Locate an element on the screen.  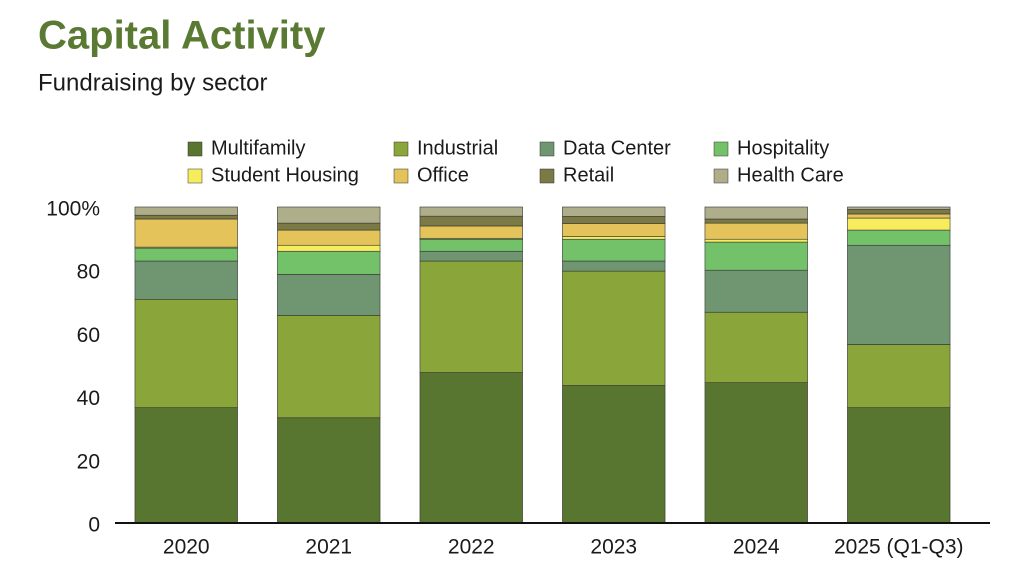
chart-subtitle: Fundraising by sector is located at coordinates (152, 82).